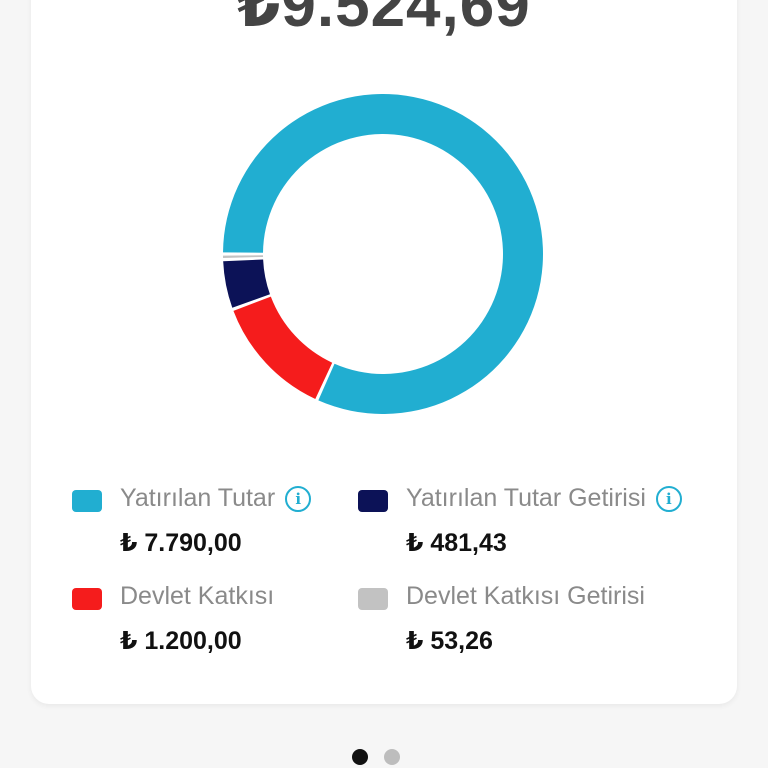  Describe the element at coordinates (198, 498) in the screenshot. I see `legend-label: Yatırılan Tutar` at that location.